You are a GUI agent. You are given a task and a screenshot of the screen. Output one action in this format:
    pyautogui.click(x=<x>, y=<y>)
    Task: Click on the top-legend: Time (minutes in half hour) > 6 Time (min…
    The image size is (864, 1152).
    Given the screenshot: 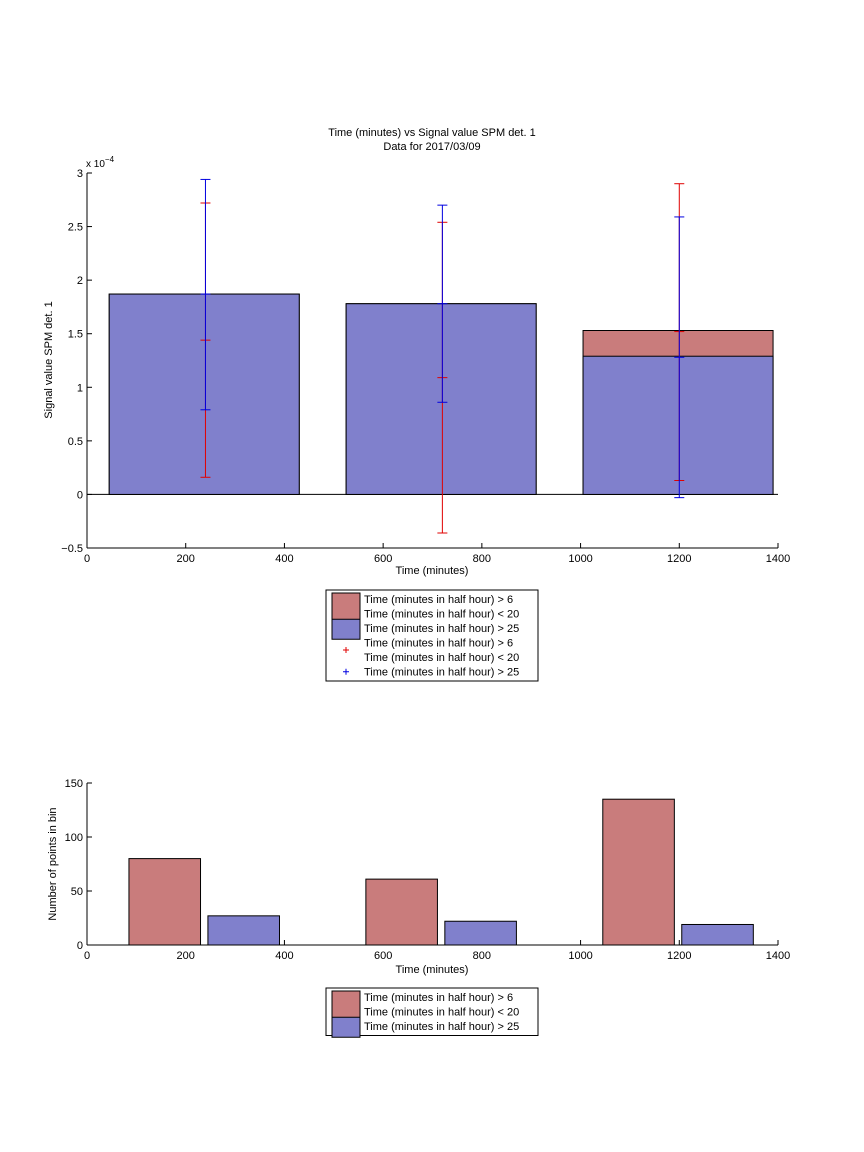 What is the action you would take?
    pyautogui.click(x=432, y=635)
    